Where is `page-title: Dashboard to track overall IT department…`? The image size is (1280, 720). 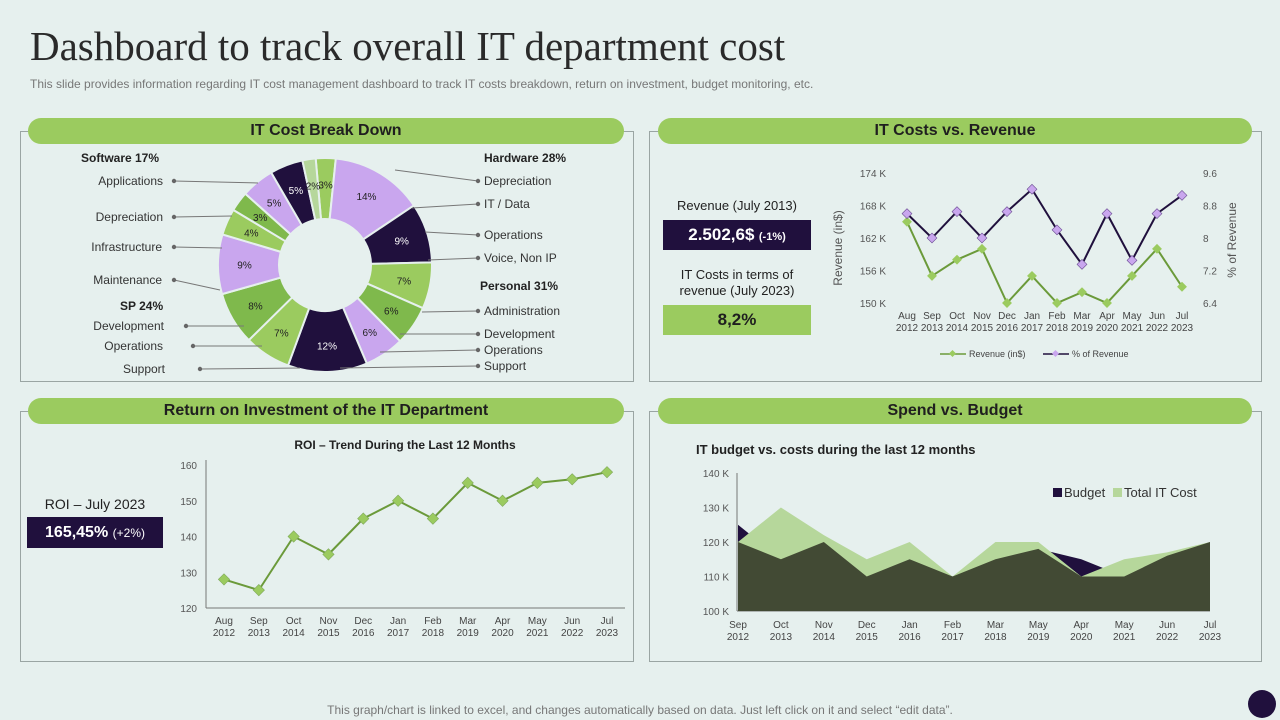 page-title: Dashboard to track overall IT department… is located at coordinates (408, 46).